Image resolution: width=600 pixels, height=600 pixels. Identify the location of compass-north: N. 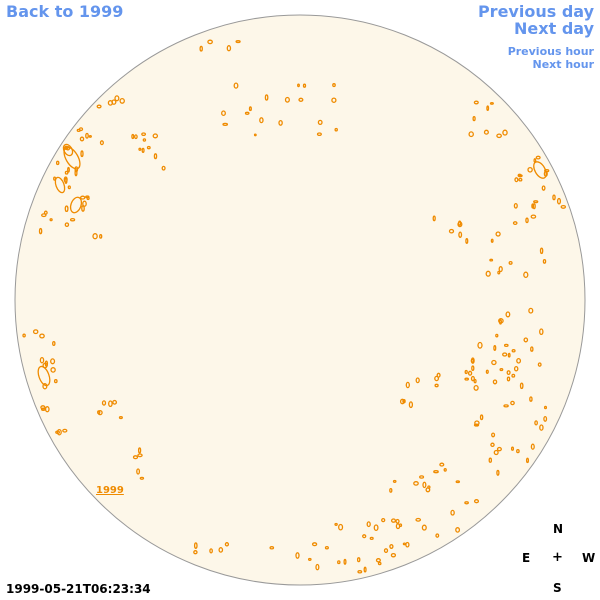
(558, 529).